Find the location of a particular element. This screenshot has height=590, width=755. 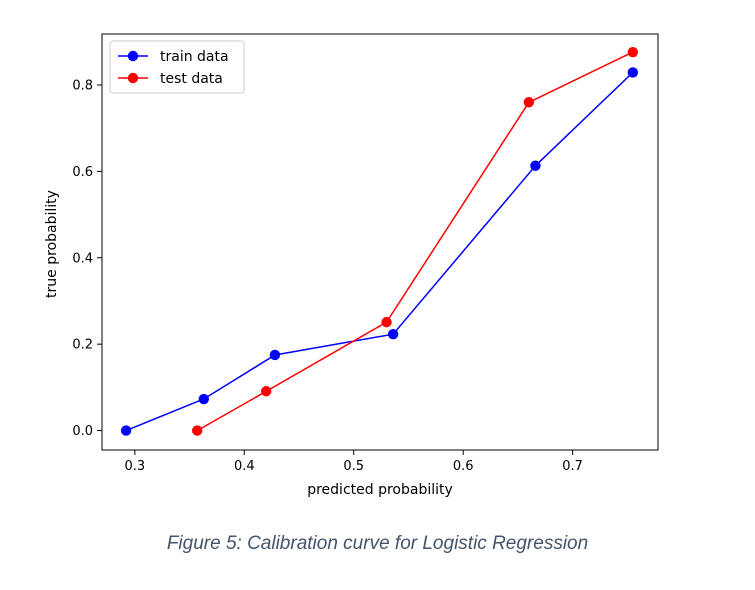

legend: train data test data is located at coordinates (177, 67).